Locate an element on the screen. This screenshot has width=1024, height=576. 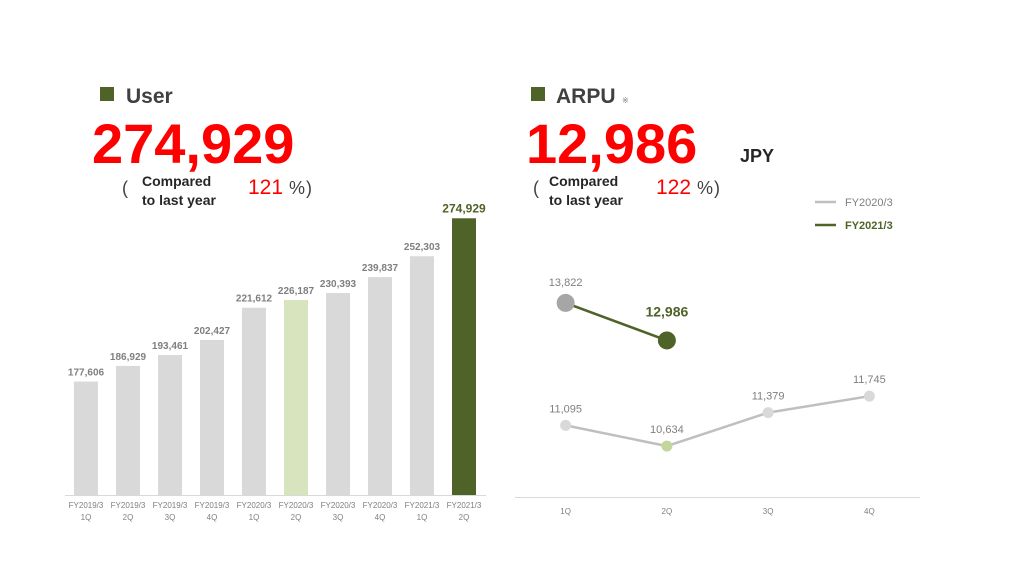
value-label: 186,929 is located at coordinates (128, 357).